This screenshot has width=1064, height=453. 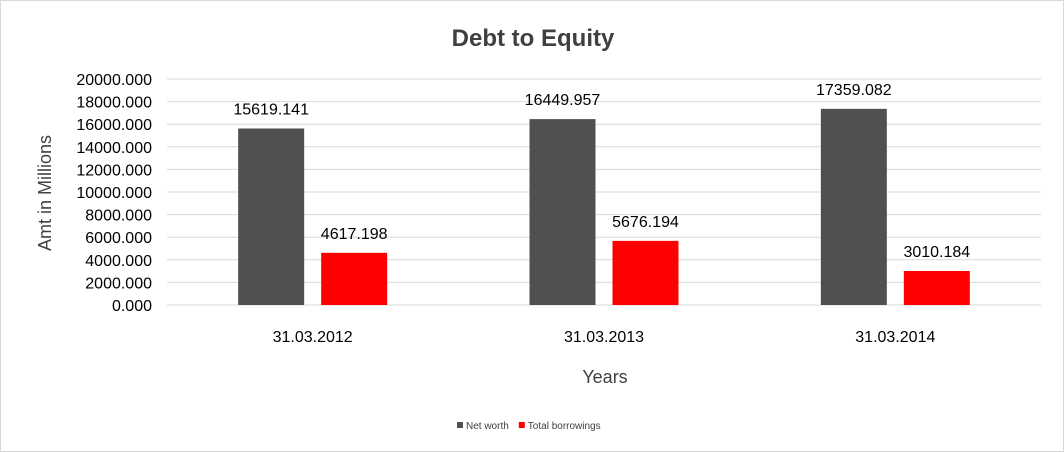 I want to click on data-label: 3010.184, so click(x=936, y=252).